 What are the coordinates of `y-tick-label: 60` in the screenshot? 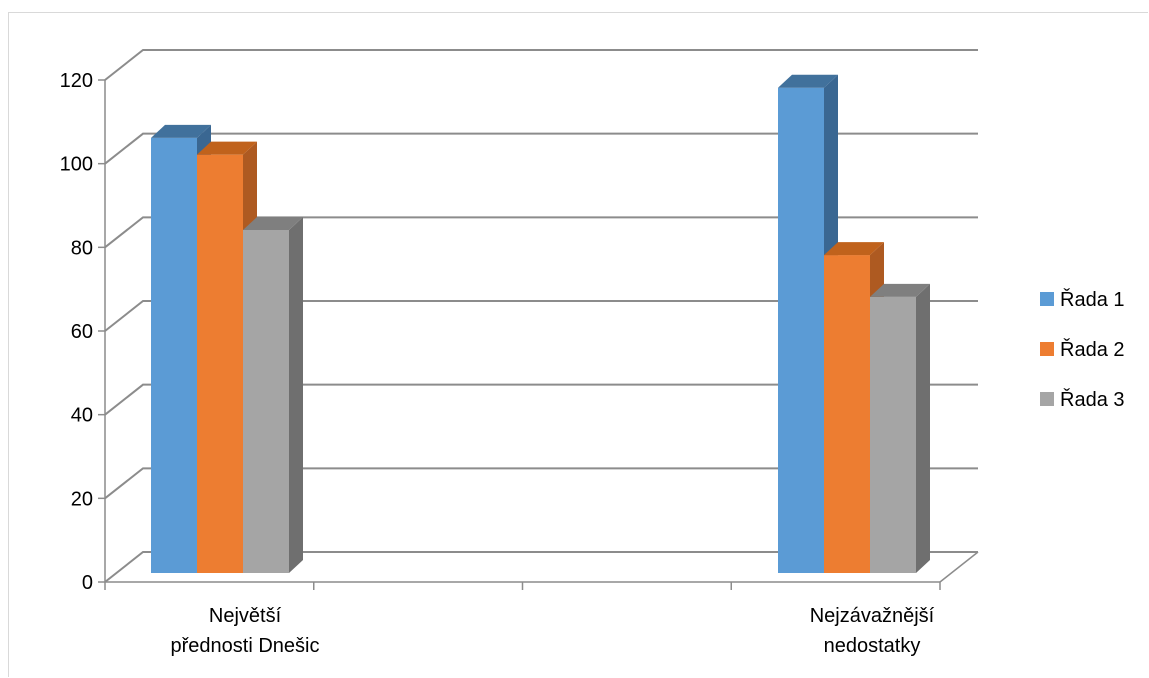 It's located at (82, 332).